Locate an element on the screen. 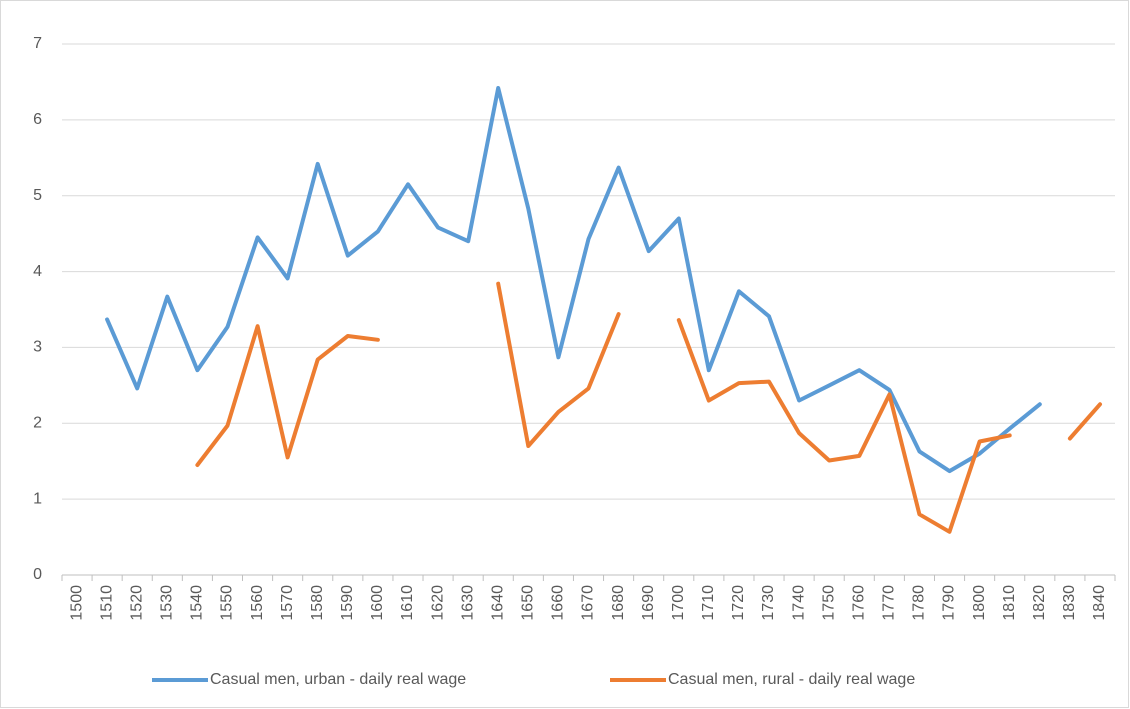 This screenshot has height=709, width=1130. x-tick-label: 1520 is located at coordinates (136, 603).